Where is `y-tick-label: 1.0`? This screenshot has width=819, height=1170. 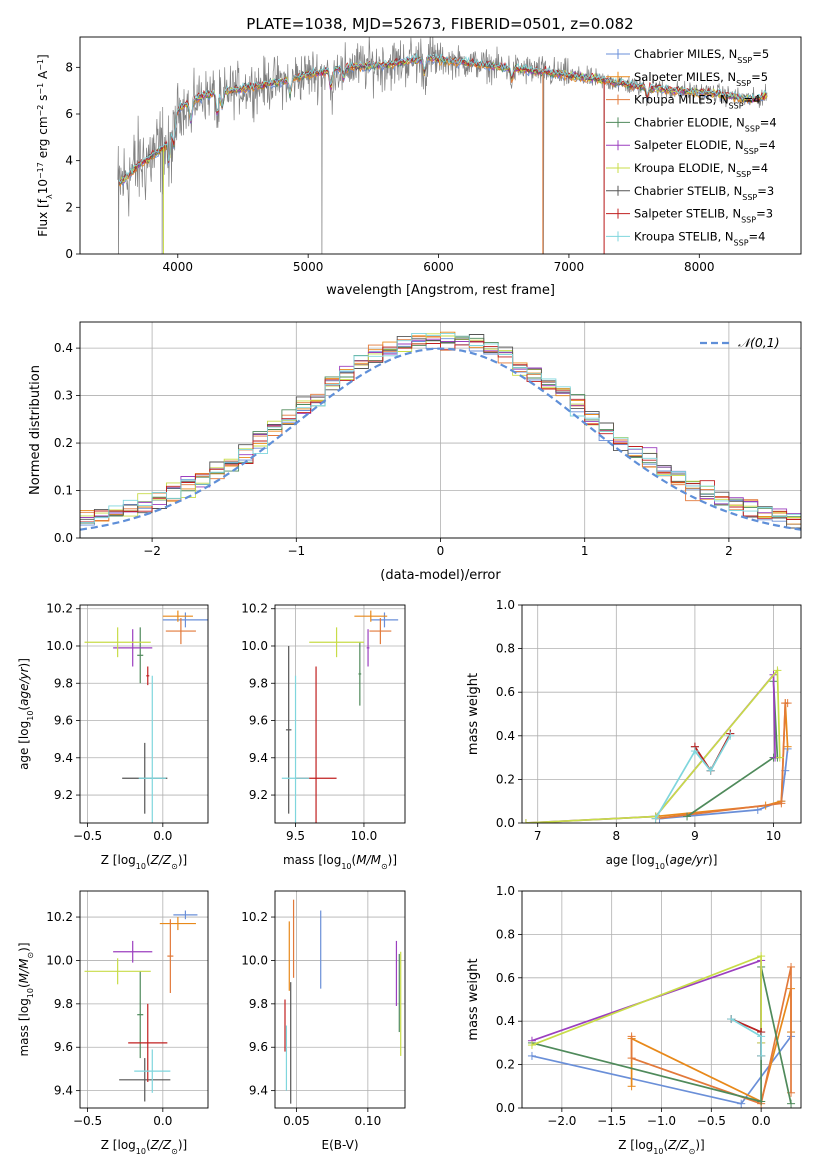
y-tick-label: 1.0 is located at coordinates (505, 605).